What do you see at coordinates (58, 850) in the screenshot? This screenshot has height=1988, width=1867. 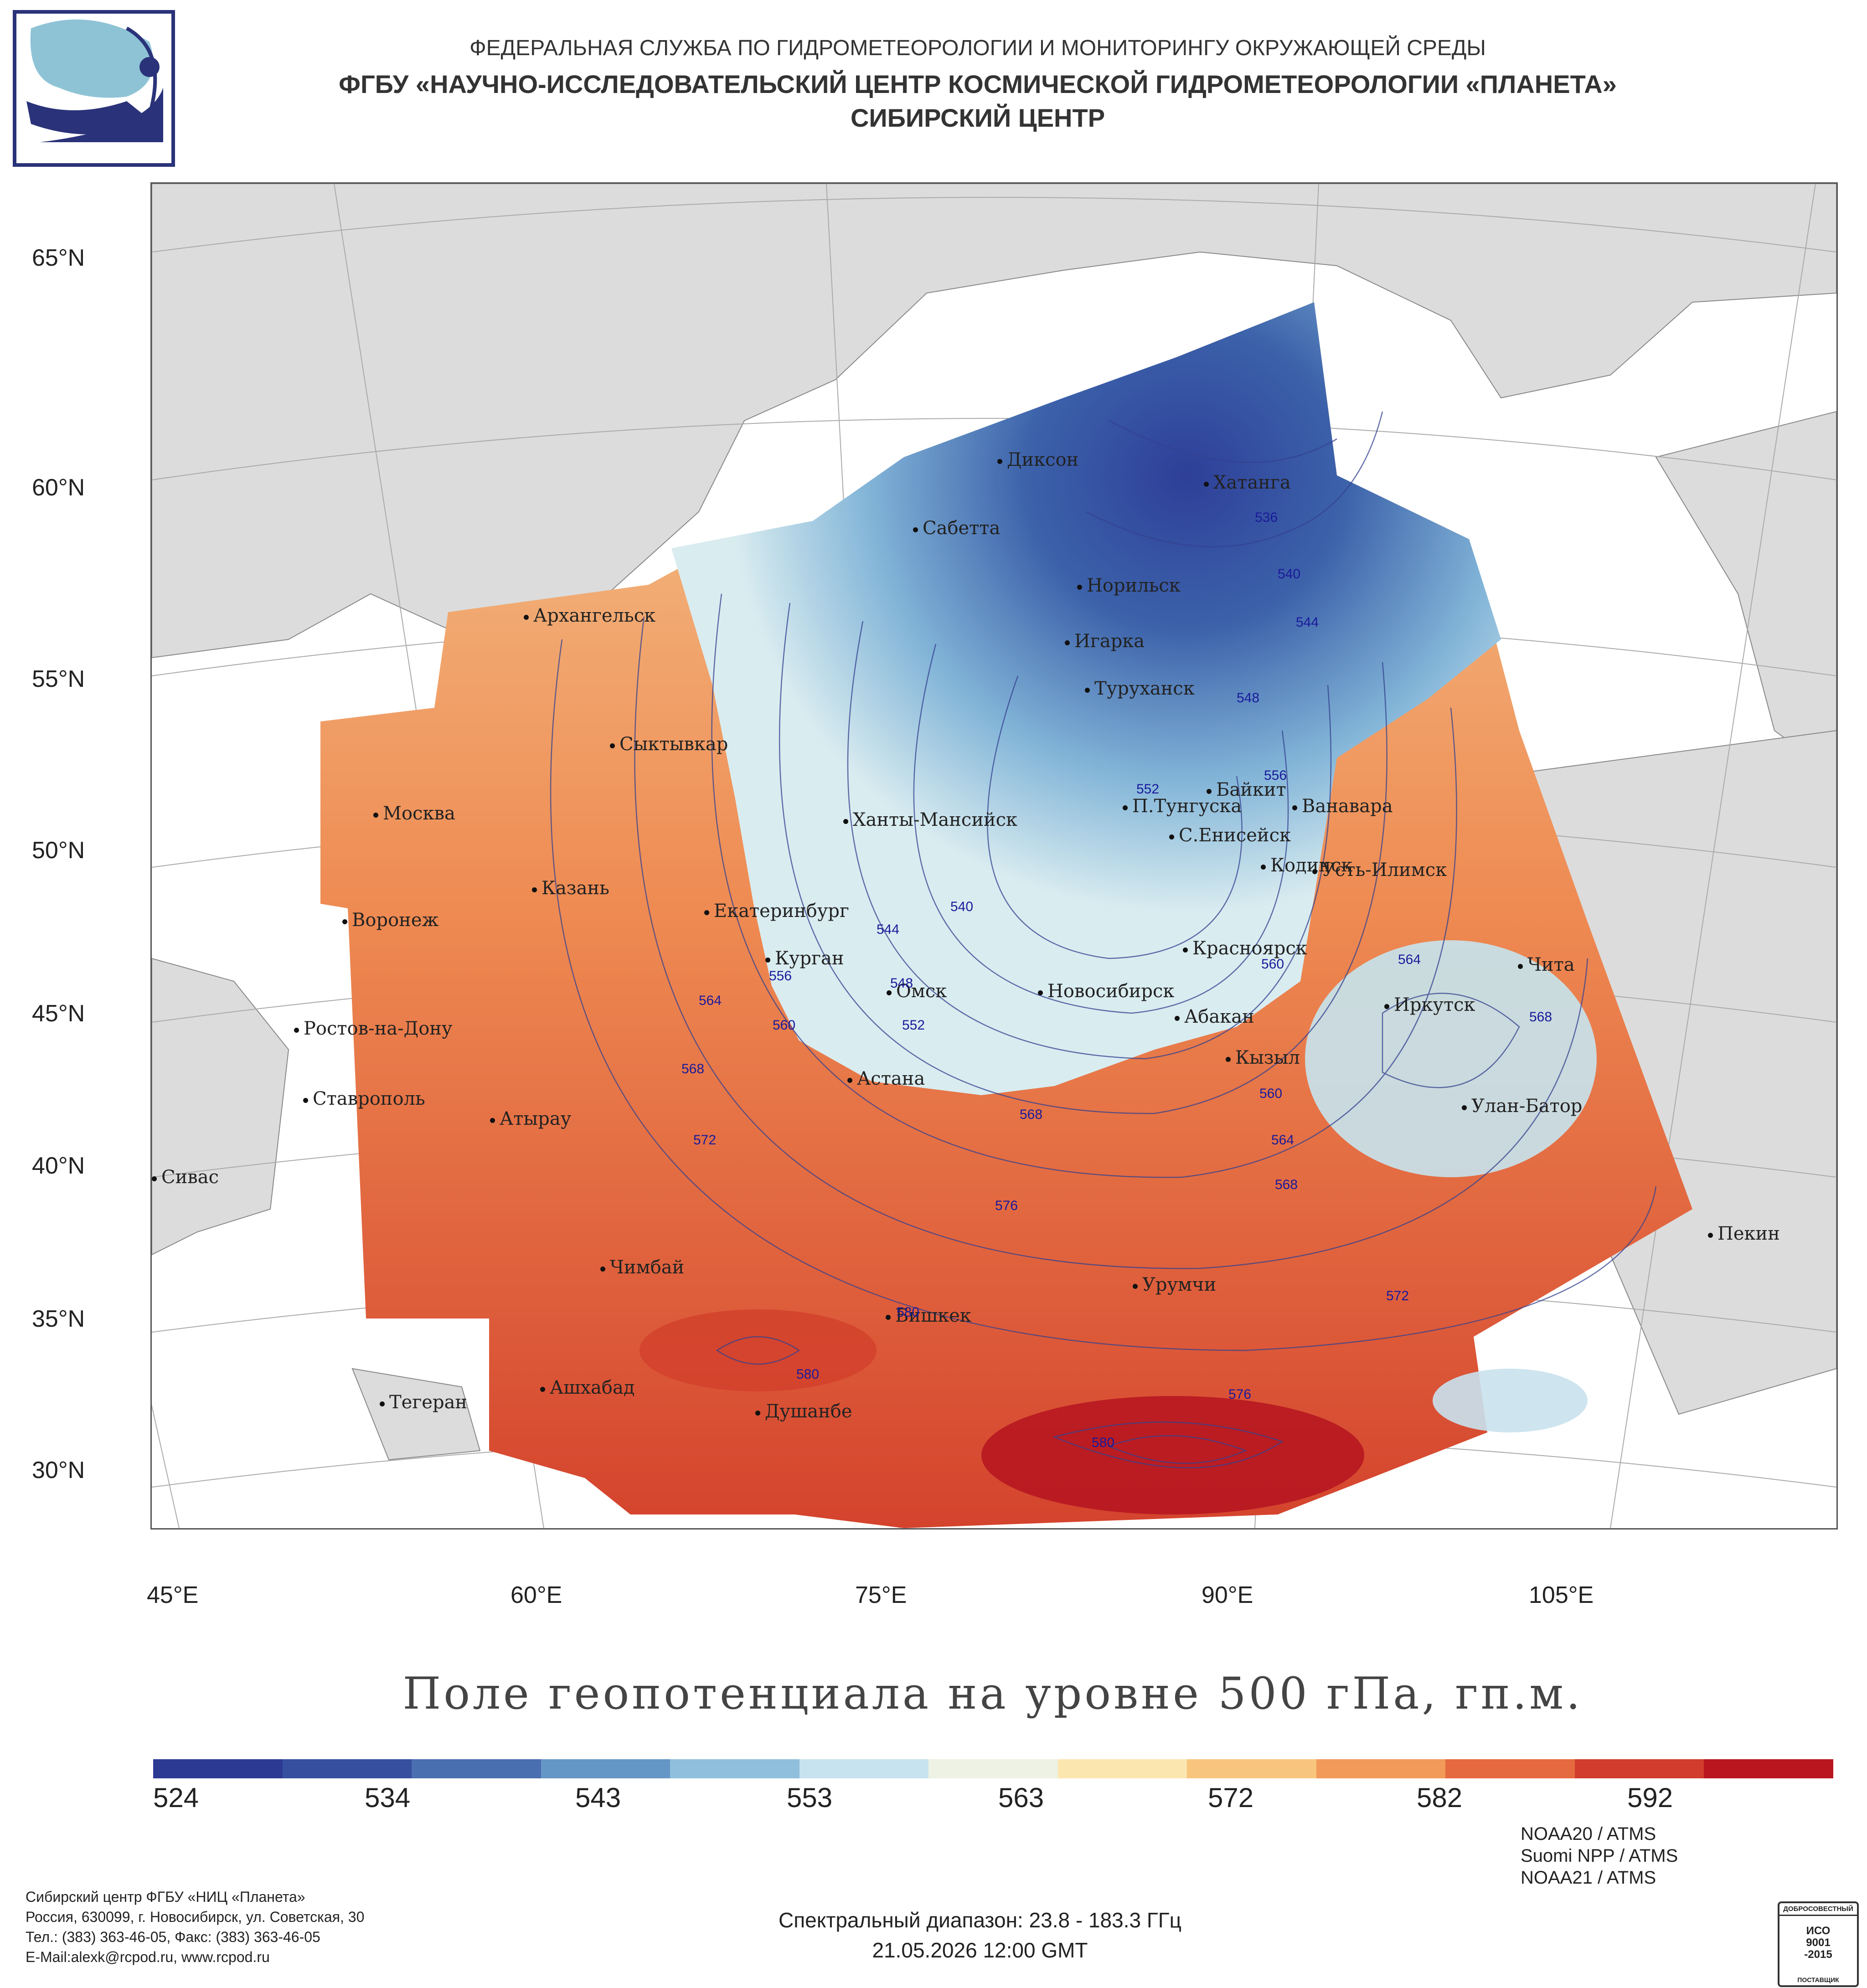 I see `lat-label-50: 50°N` at bounding box center [58, 850].